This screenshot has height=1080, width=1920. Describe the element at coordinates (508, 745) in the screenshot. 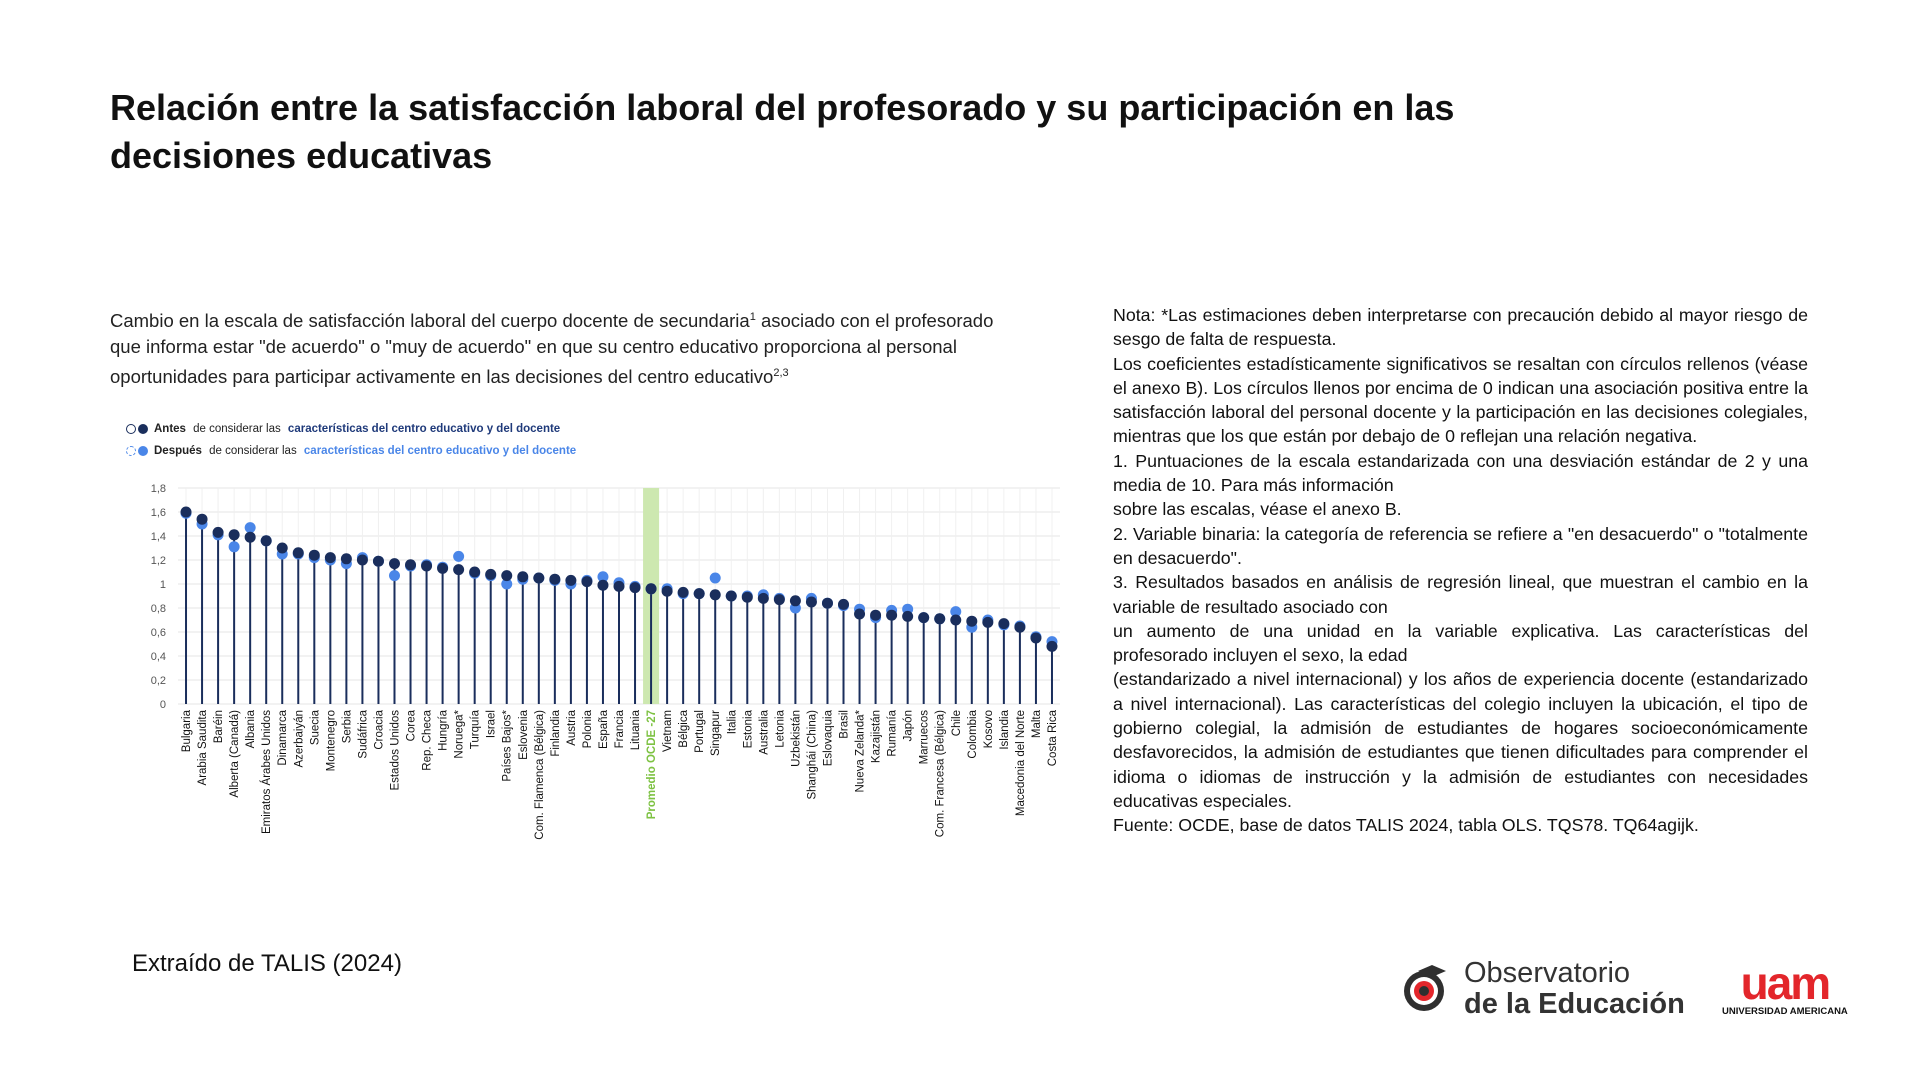

I see `x-tick-label: Países Bajos*` at that location.